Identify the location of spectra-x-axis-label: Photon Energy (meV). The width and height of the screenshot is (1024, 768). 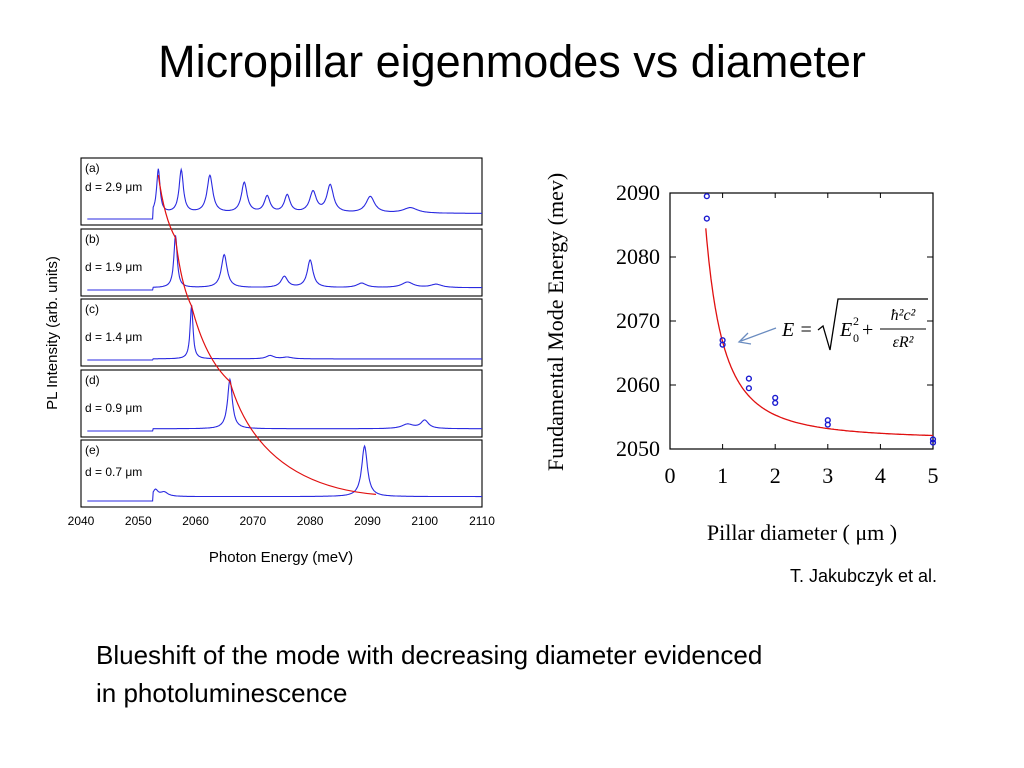
(281, 557).